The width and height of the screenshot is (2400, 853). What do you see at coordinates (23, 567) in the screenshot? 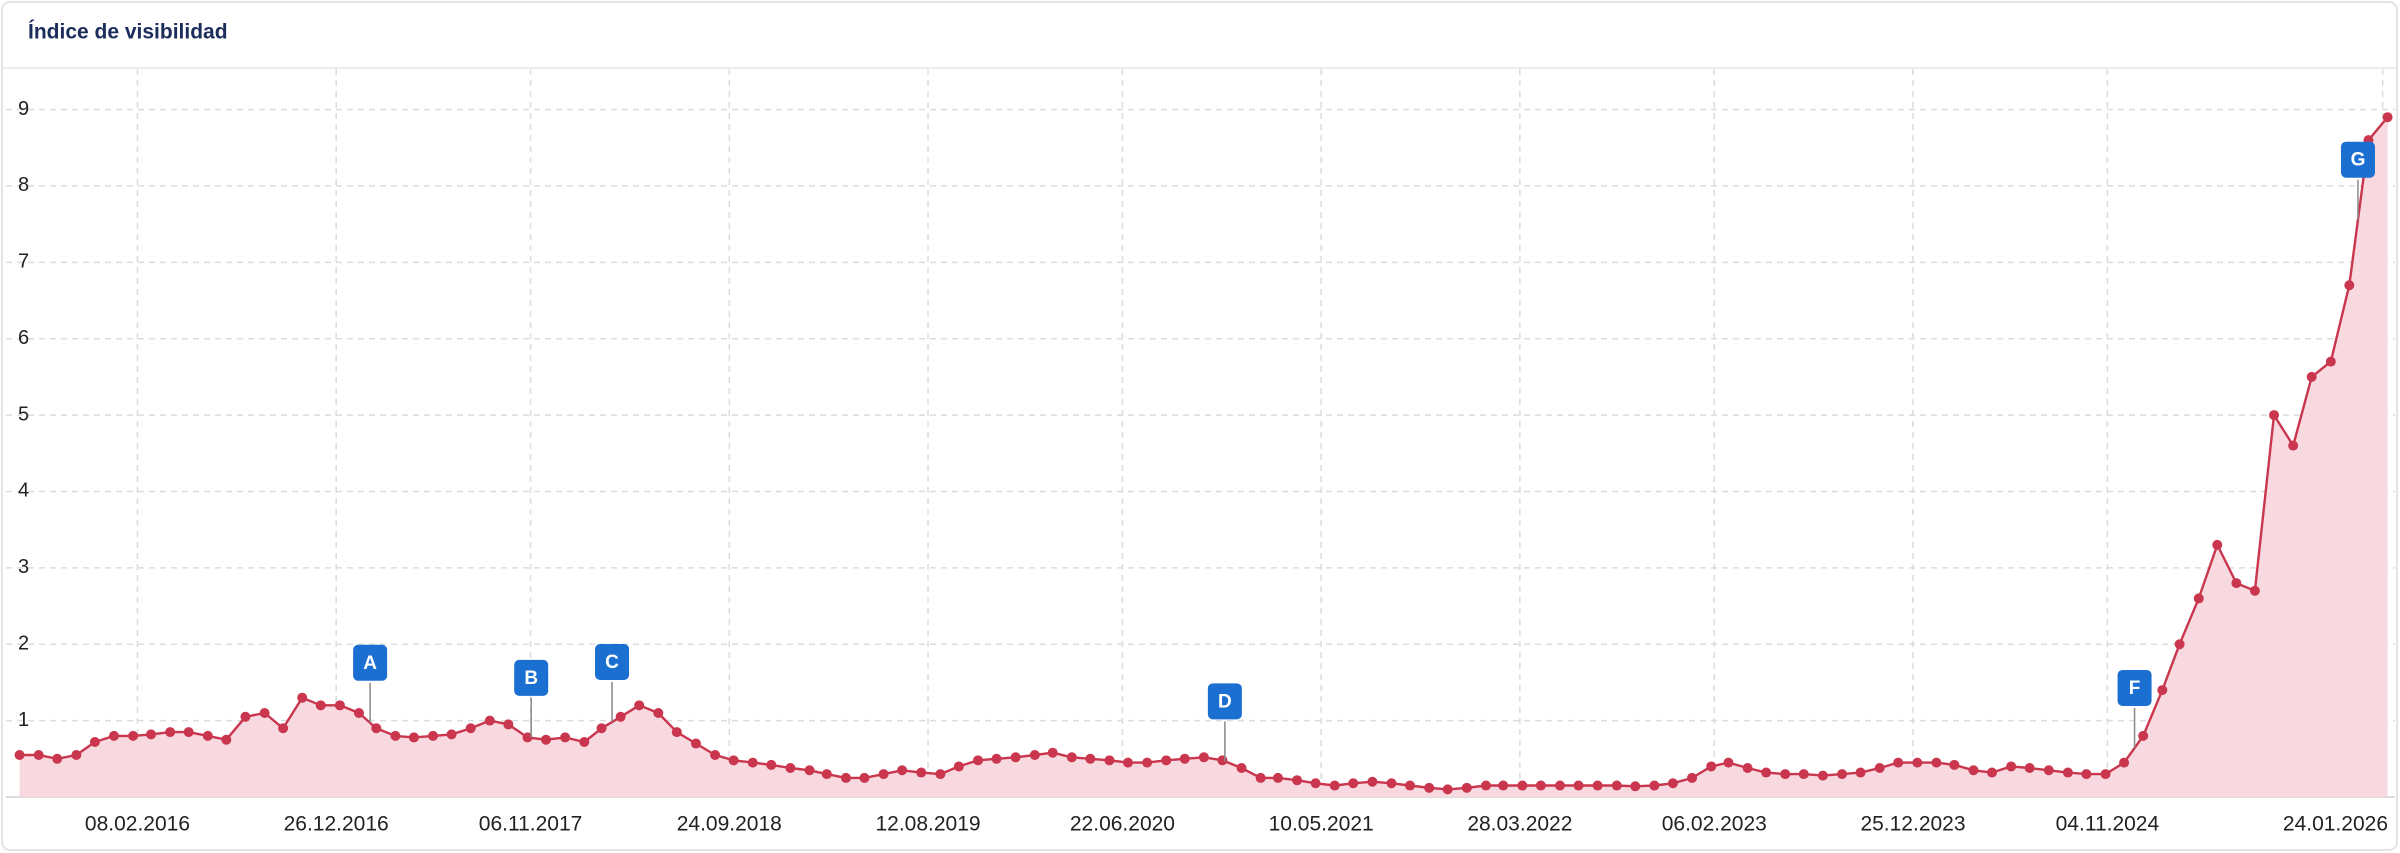
I see `y-tick-label: 3` at bounding box center [23, 567].